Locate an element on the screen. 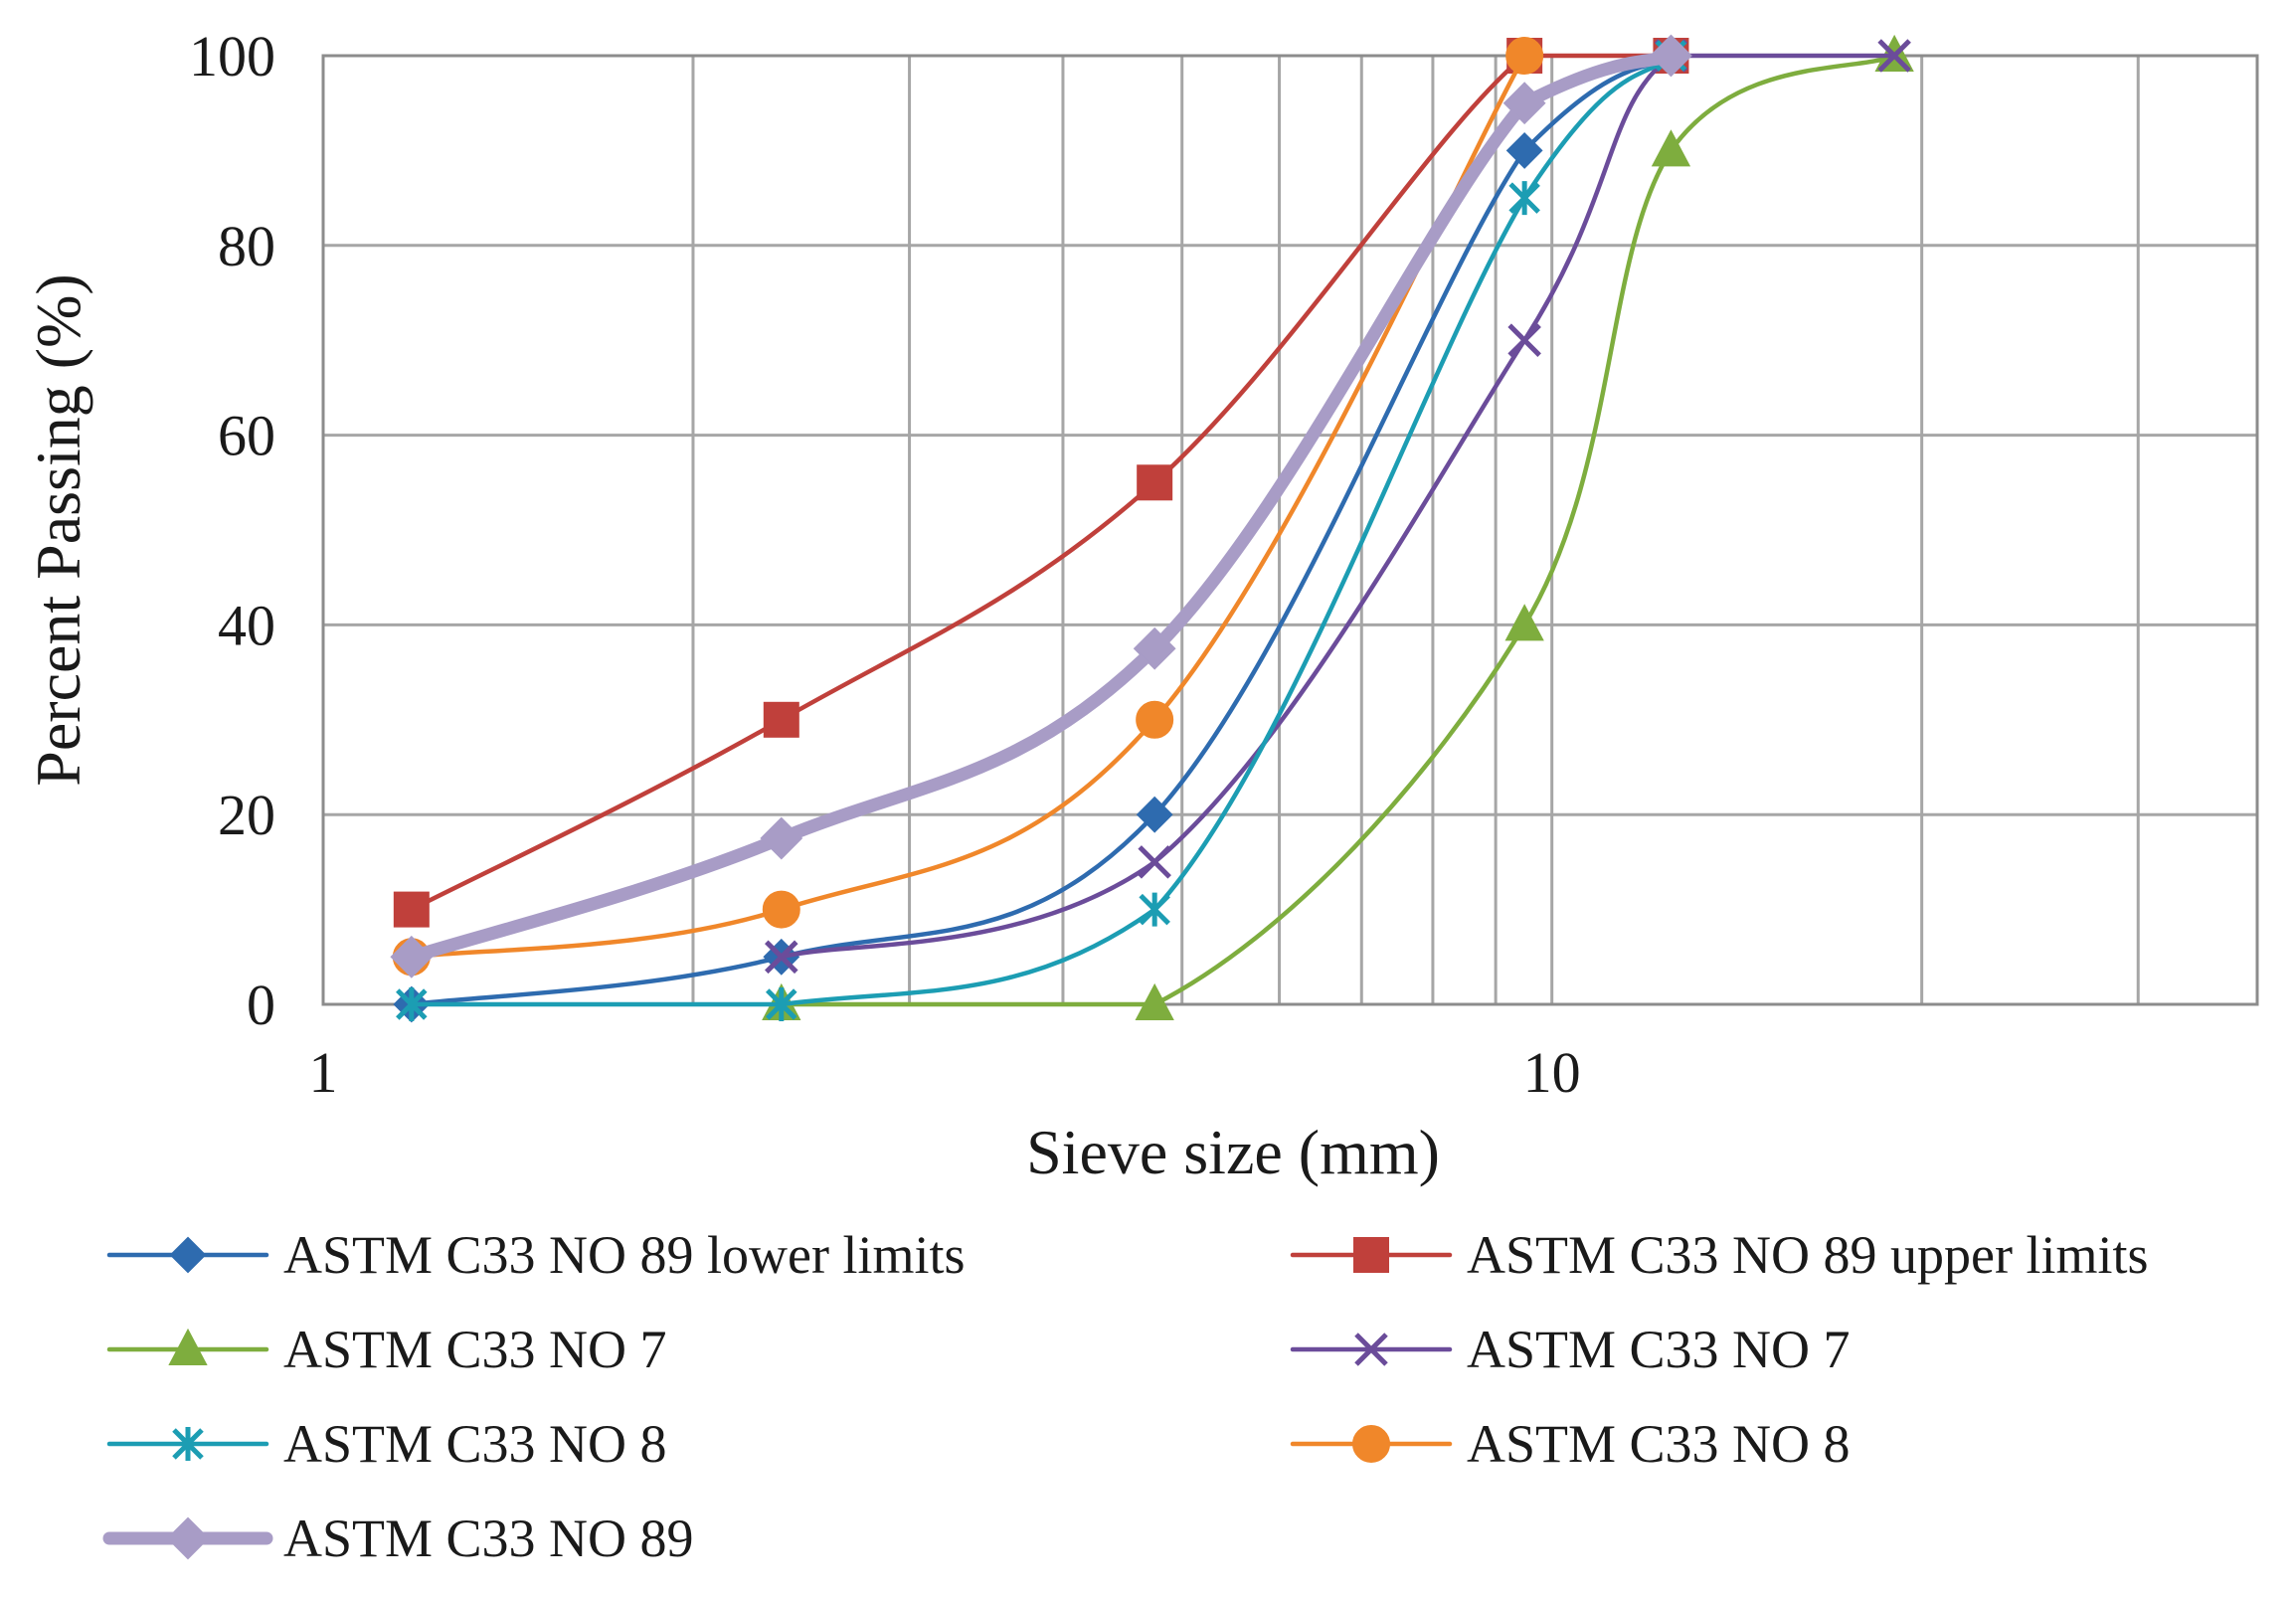 This screenshot has width=2296, height=1600. legend-item: ASTM C33 NO 89 lower limits is located at coordinates (536, 1255).